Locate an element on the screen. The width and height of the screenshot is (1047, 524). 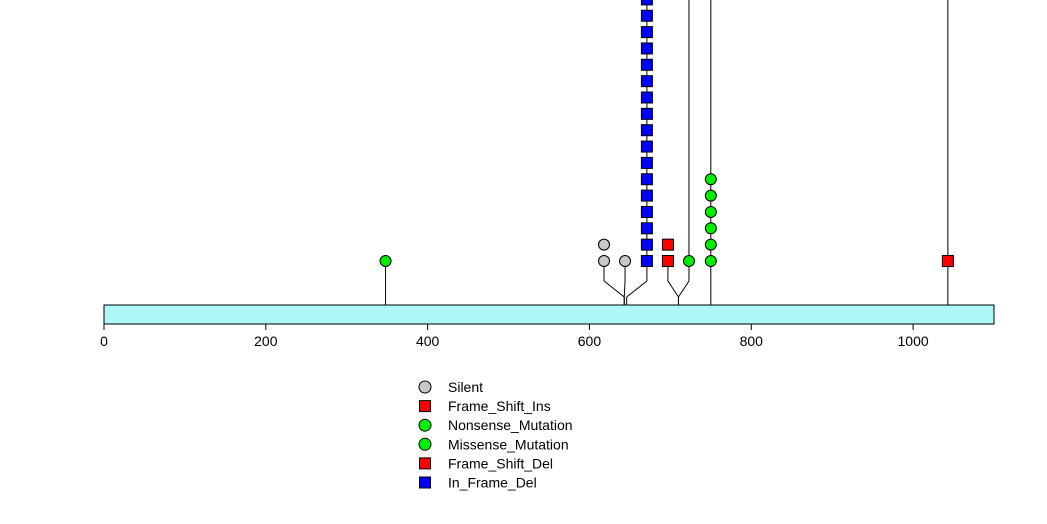
protein-bar is located at coordinates (549, 314).